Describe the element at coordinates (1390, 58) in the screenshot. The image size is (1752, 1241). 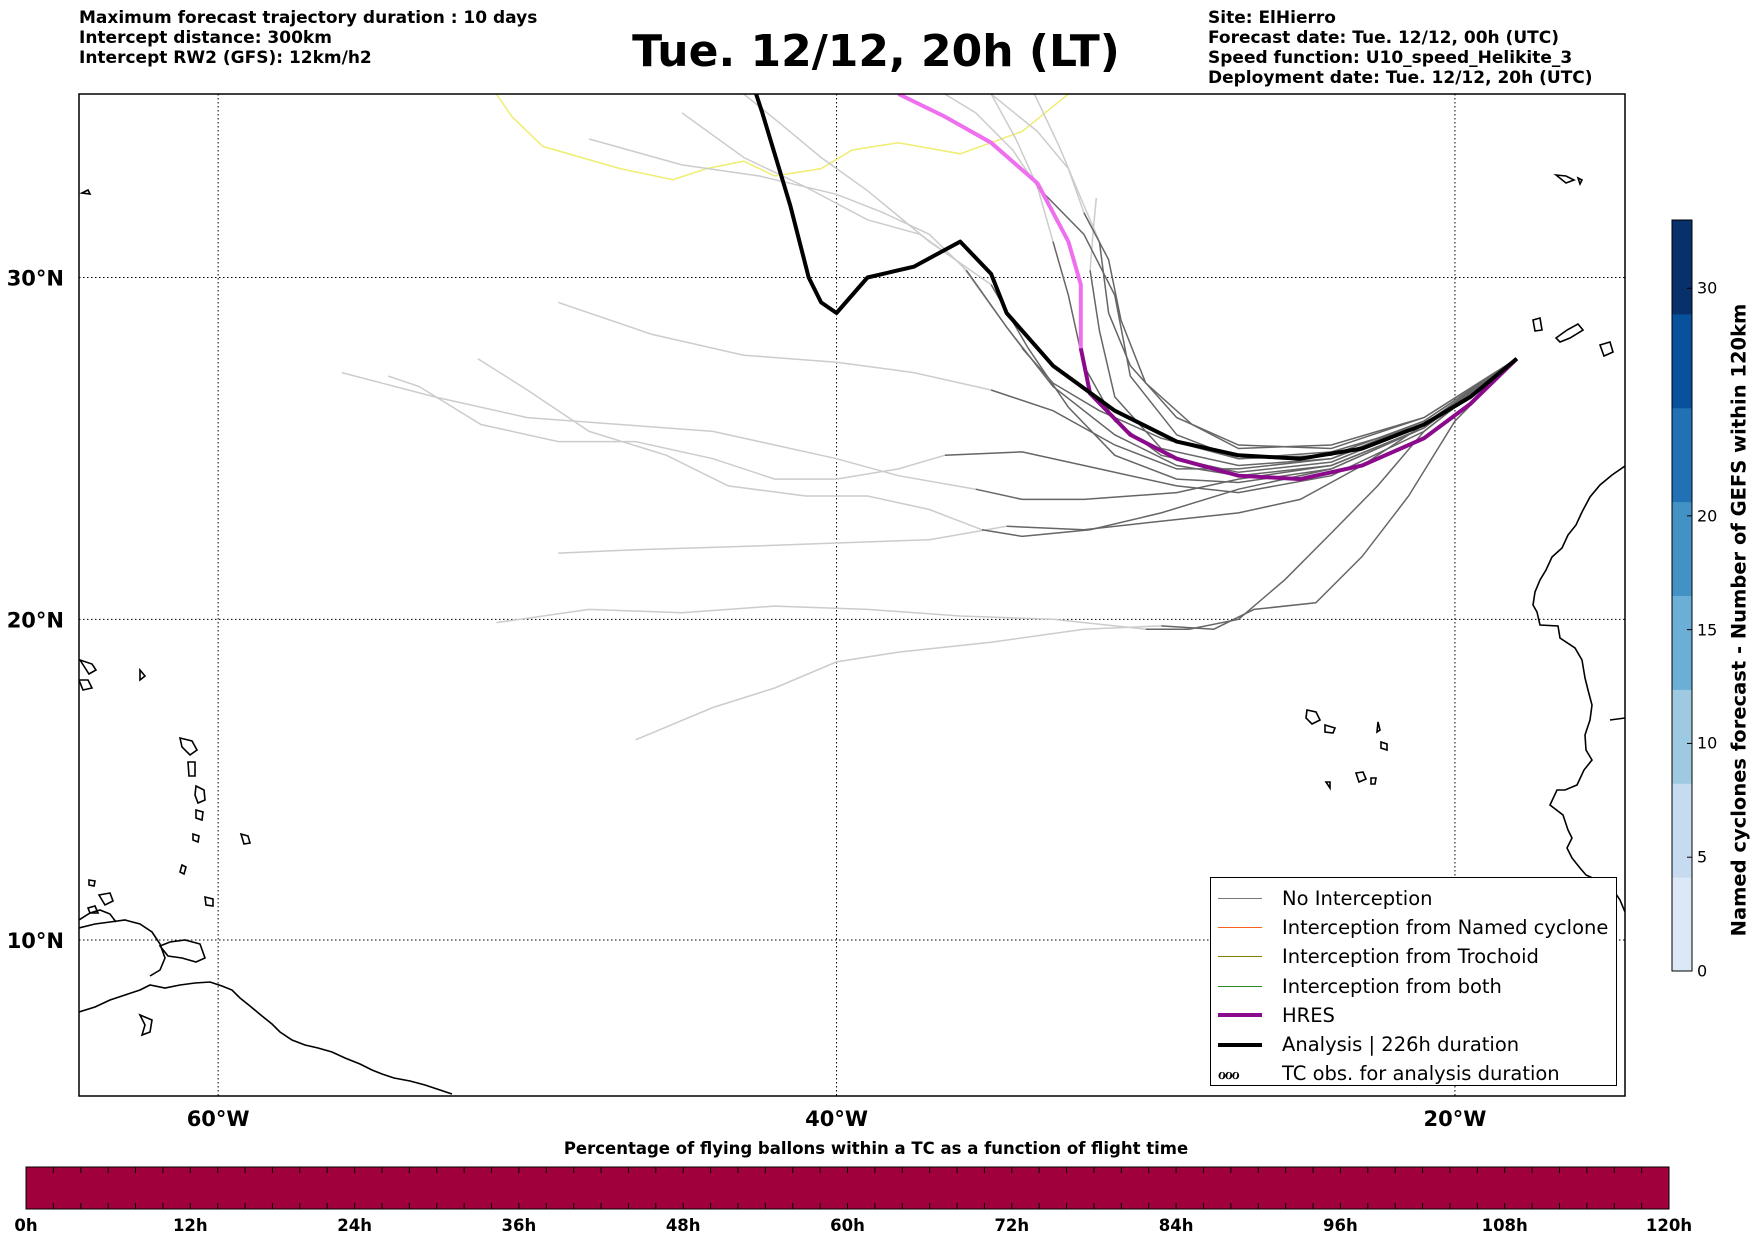
I see `speed-function-line: Speed function: U10_speed_Helikite_3` at that location.